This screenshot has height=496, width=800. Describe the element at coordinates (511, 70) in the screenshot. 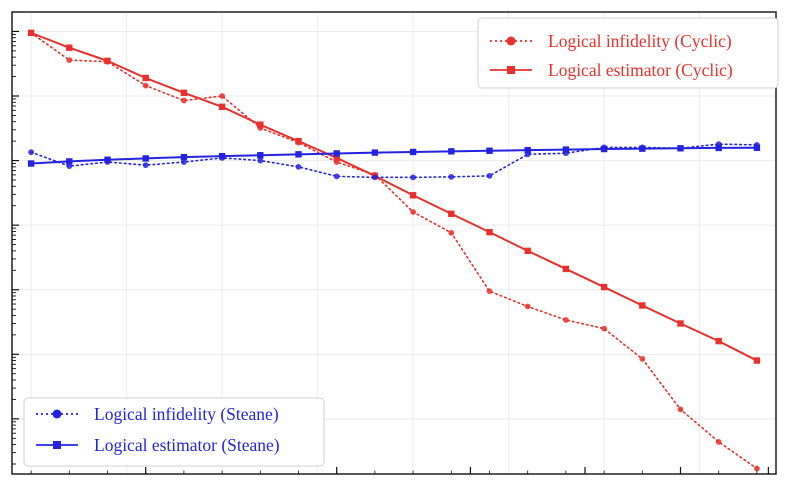

I see `legend-cyclic-estimator-marker` at that location.